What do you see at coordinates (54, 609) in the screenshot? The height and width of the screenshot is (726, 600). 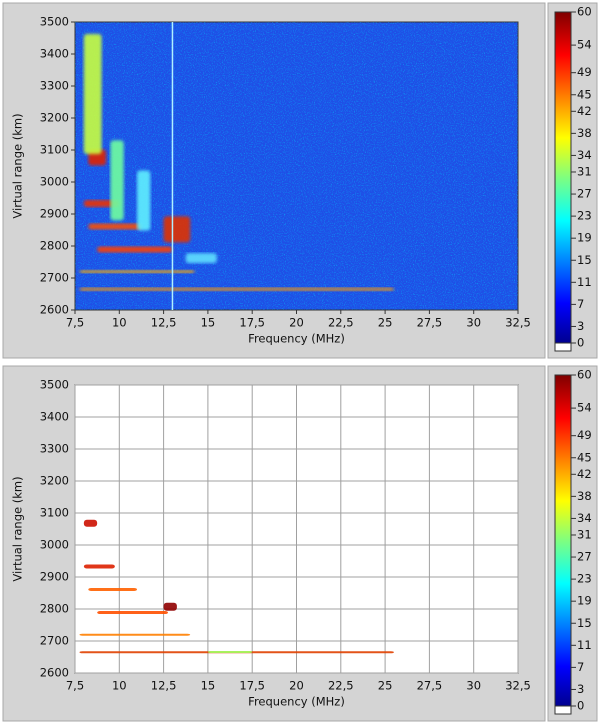 I see `y-tick-label: 2800` at bounding box center [54, 609].